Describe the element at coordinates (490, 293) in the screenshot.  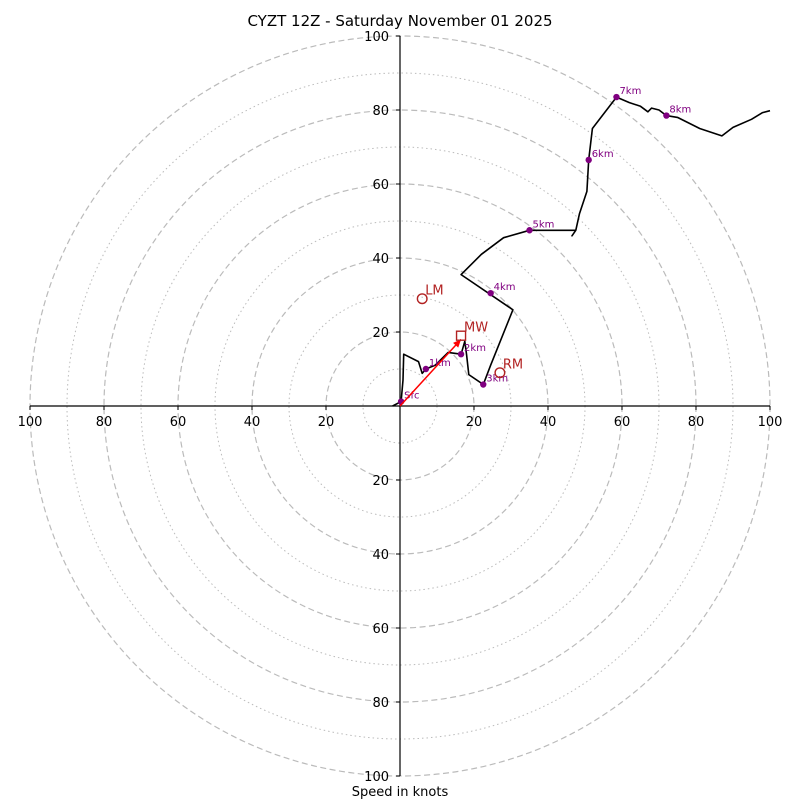
I see `height-marker-4km` at that location.